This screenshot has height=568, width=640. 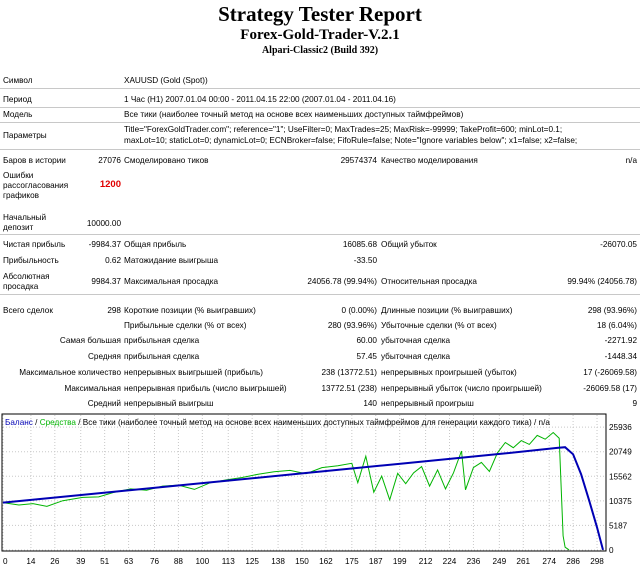 I want to click on quality-label: Качество моделирования, so click(x=429, y=160).